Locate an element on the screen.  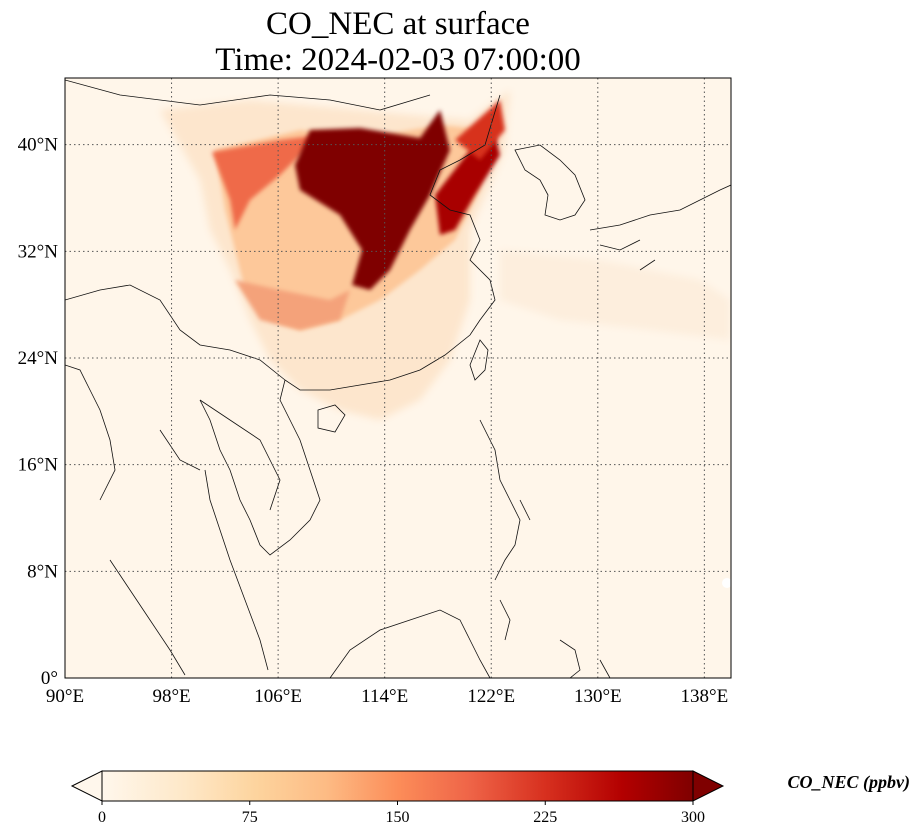
colorbar-gradient is located at coordinates (397, 786).